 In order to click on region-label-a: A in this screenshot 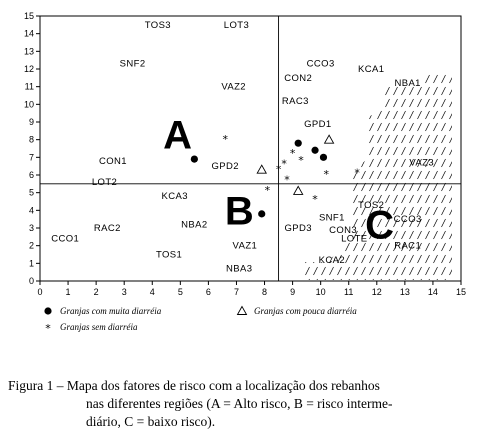, I will do `click(177, 135)`.